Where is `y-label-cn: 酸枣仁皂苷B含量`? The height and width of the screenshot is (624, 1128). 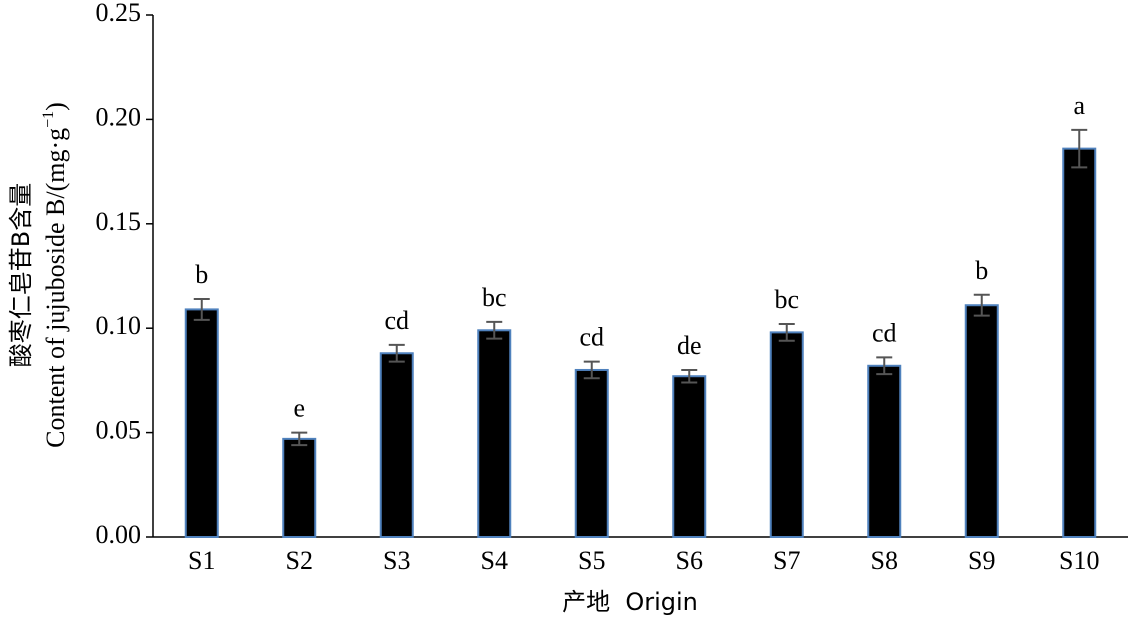 y-label-cn: 酸枣仁皂苷B含量 is located at coordinates (21, 275).